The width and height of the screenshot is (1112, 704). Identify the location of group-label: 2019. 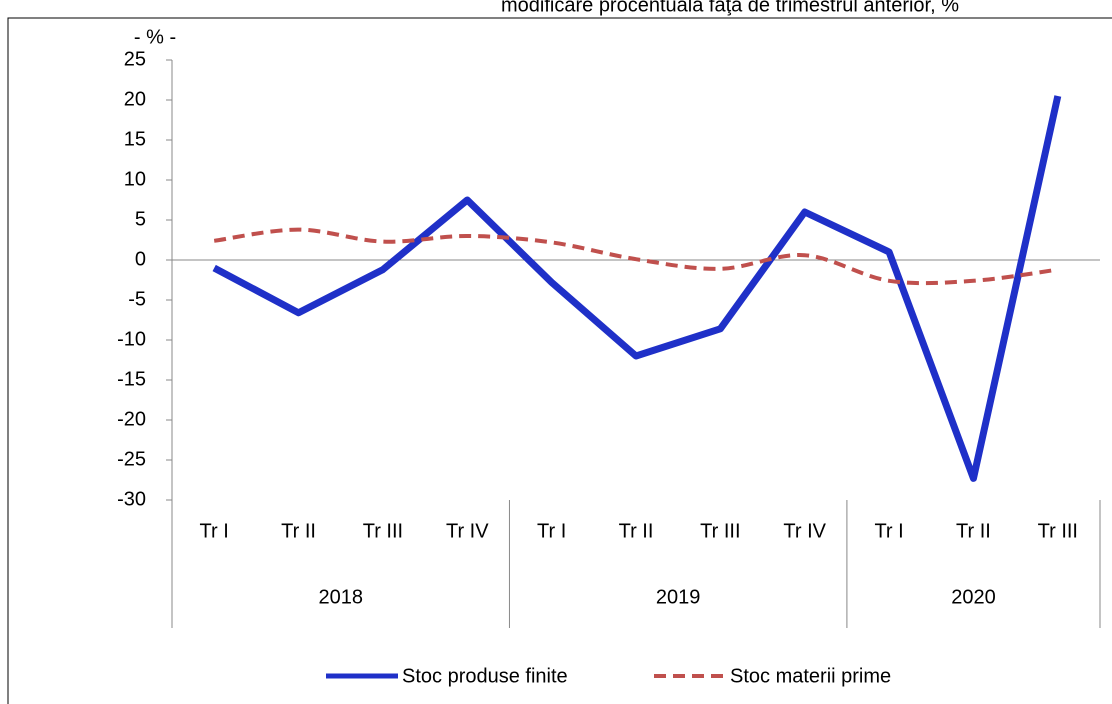
(678, 597).